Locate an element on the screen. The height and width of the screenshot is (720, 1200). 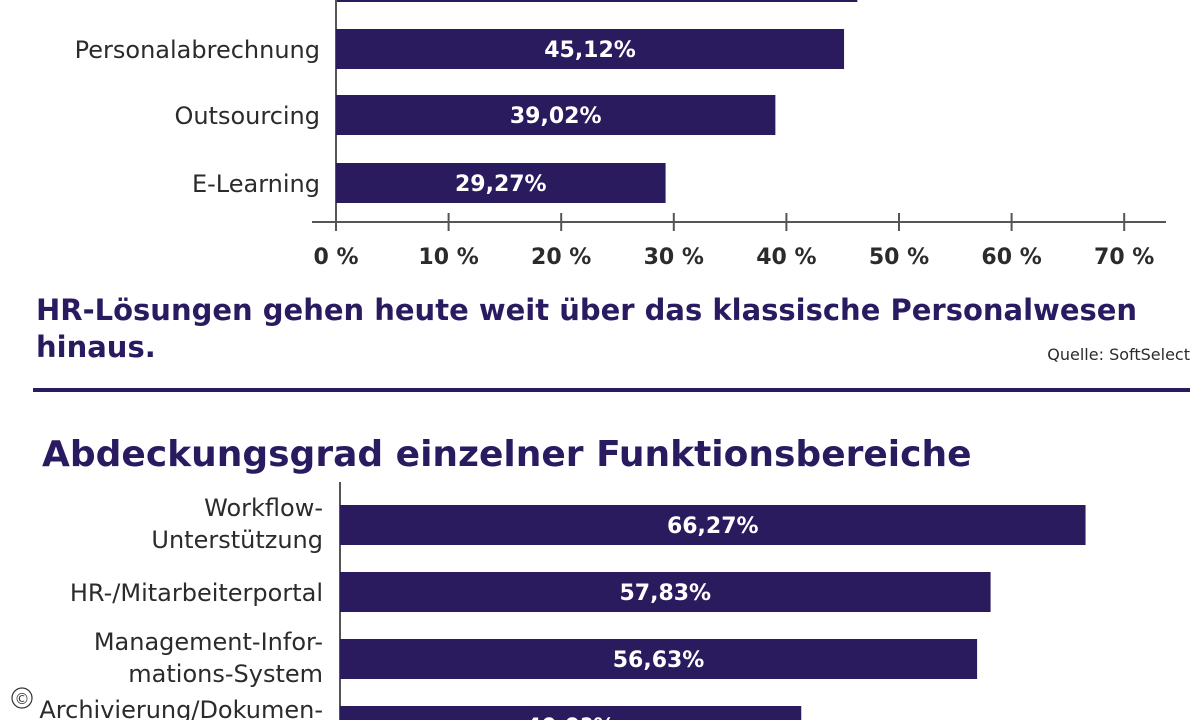
copyright-icon: © is located at coordinates (22, 699).